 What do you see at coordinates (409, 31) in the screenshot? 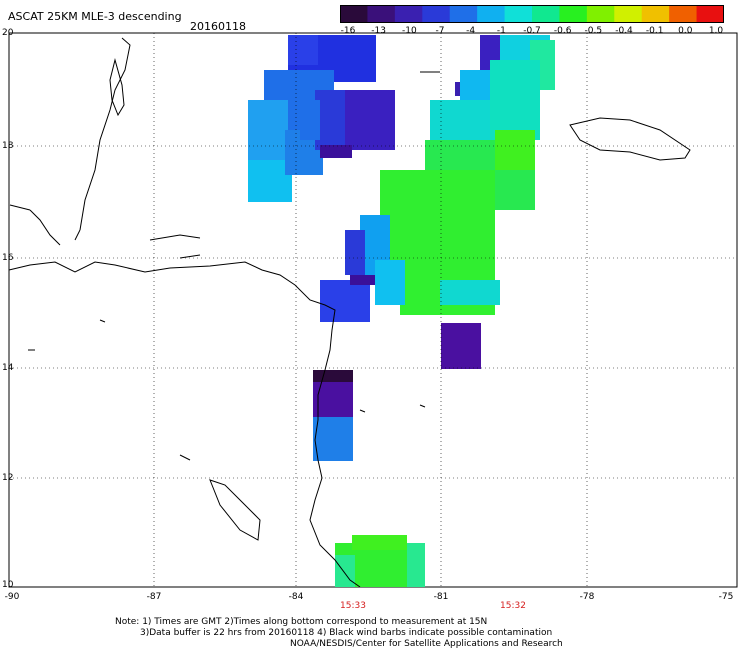
I see `colorbar-tick-label: -10` at bounding box center [409, 31].